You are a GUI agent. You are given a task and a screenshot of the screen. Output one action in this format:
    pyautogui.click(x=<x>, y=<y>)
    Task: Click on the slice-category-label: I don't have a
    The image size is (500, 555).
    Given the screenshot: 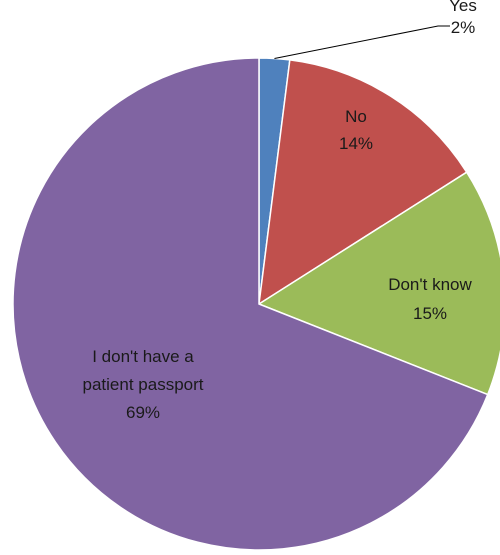 What is the action you would take?
    pyautogui.click(x=143, y=356)
    